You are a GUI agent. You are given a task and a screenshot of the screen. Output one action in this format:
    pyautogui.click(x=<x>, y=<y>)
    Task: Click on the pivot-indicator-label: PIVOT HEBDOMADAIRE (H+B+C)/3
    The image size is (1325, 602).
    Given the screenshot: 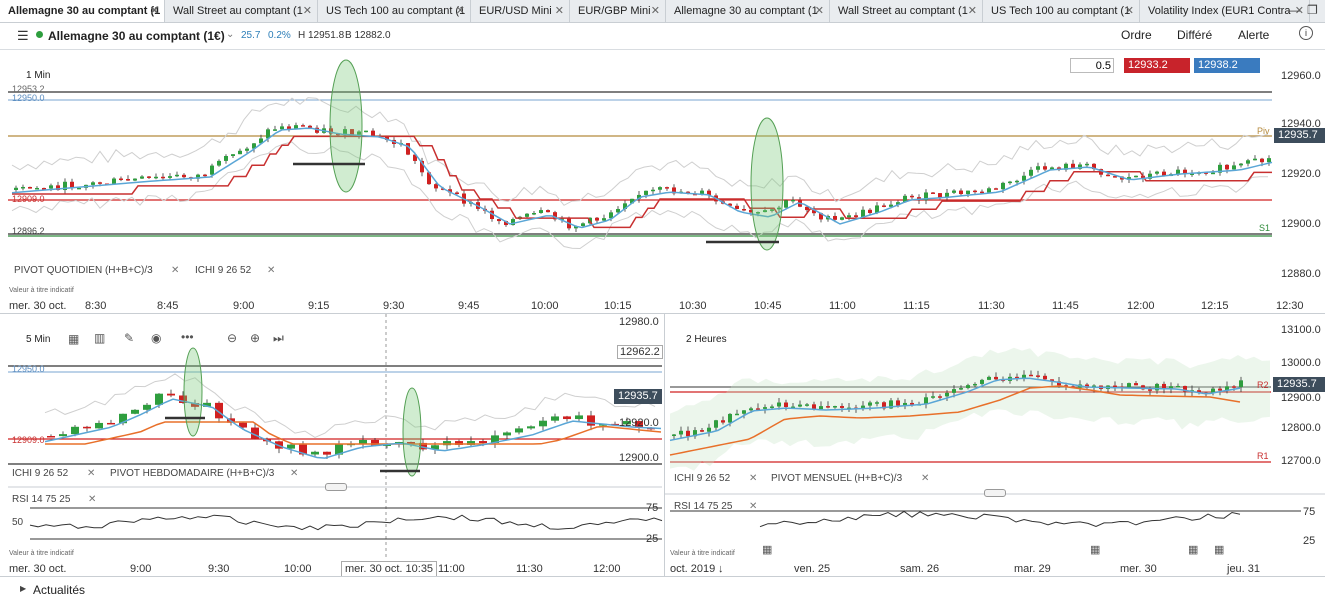 What is the action you would take?
    pyautogui.click(x=192, y=473)
    